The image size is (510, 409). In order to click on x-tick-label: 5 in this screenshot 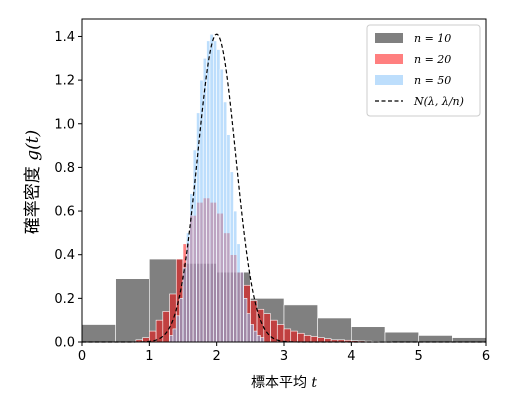, I will do `click(419, 356)`.